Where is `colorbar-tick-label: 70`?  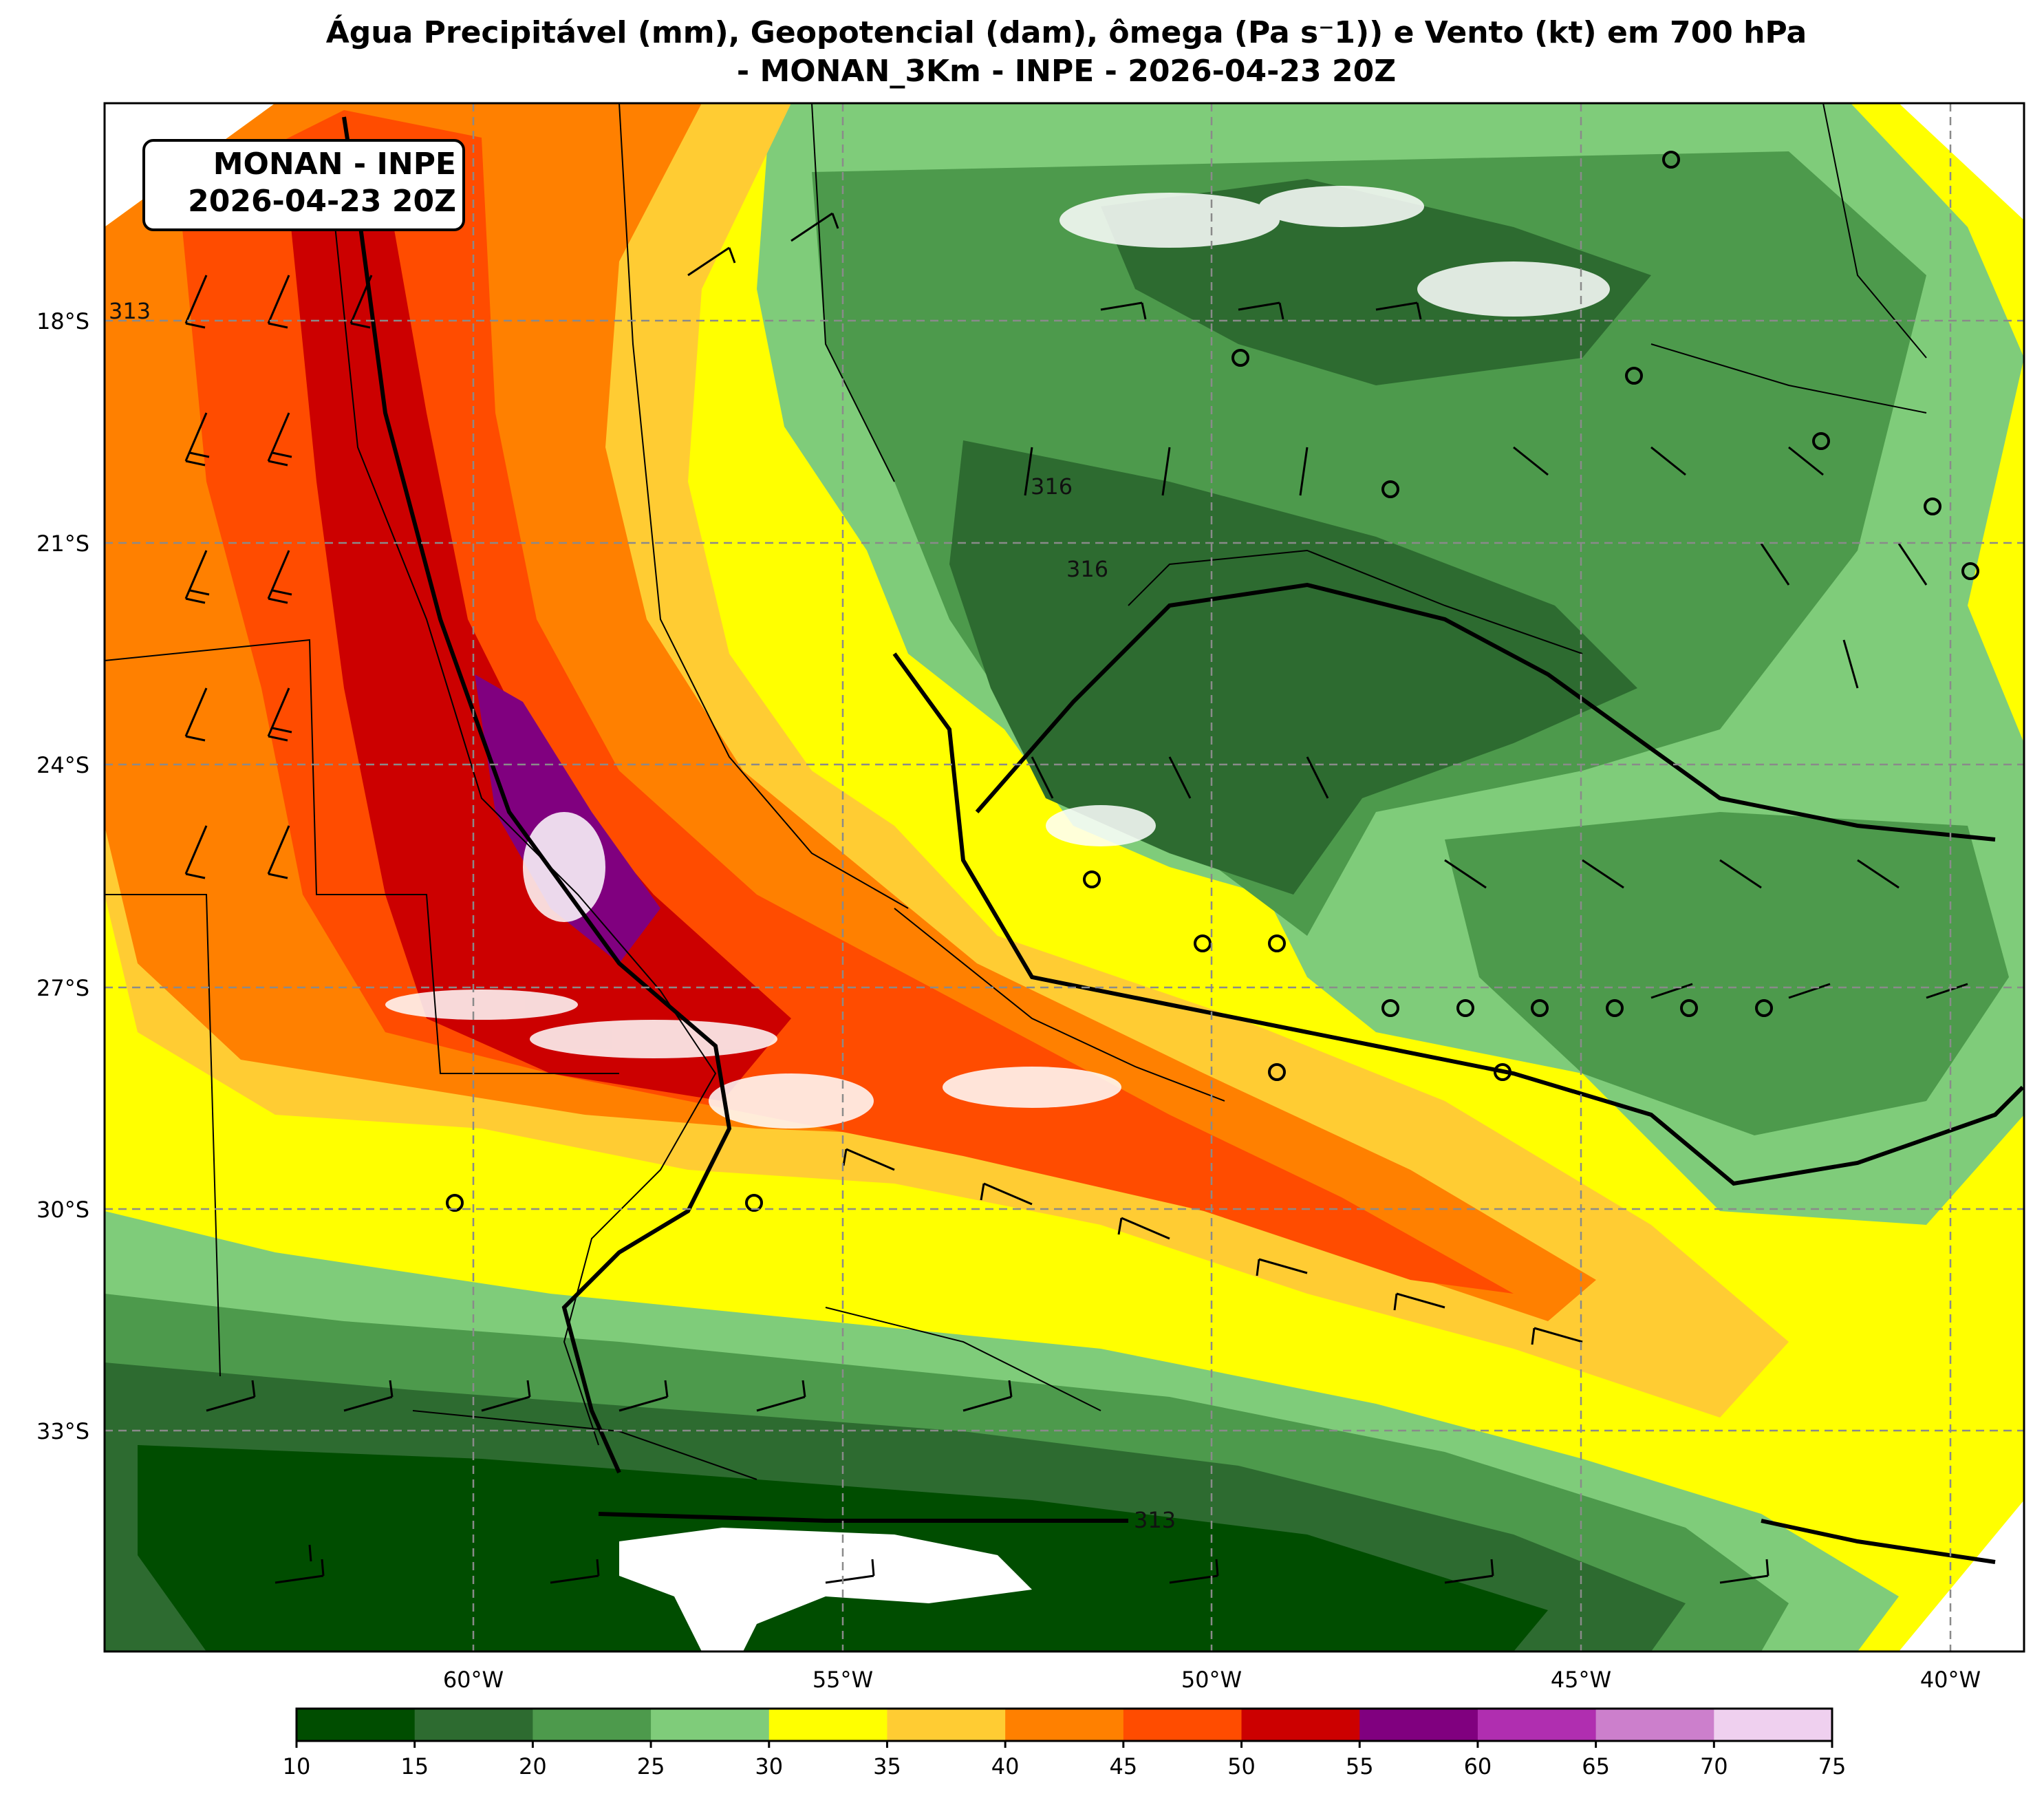
colorbar-tick-label: 70 is located at coordinates (1714, 1766).